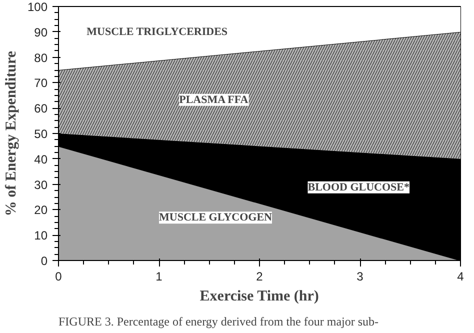  Describe the element at coordinates (359, 187) in the screenshot. I see `series-label: BLOOD GLUCOSE*` at that location.